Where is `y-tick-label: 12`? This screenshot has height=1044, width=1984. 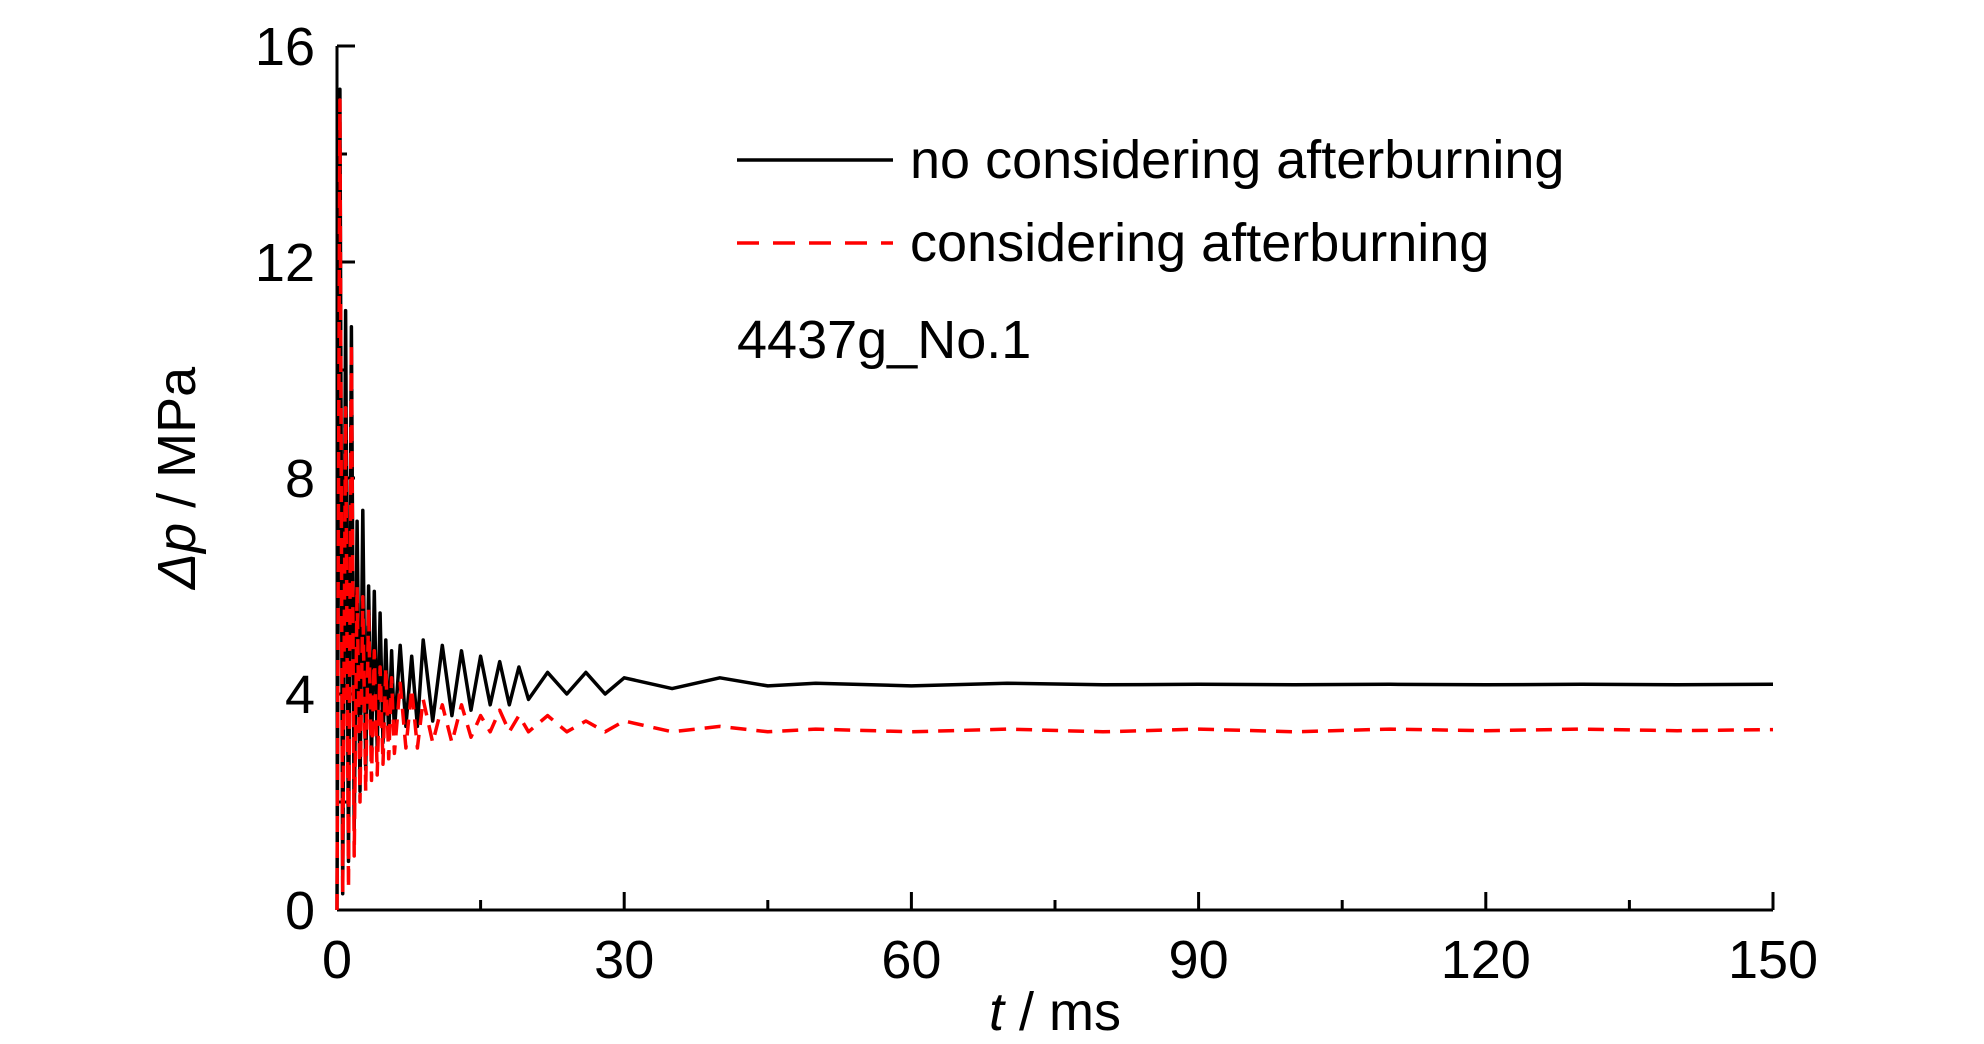 y-tick-label: 12 is located at coordinates (285, 263).